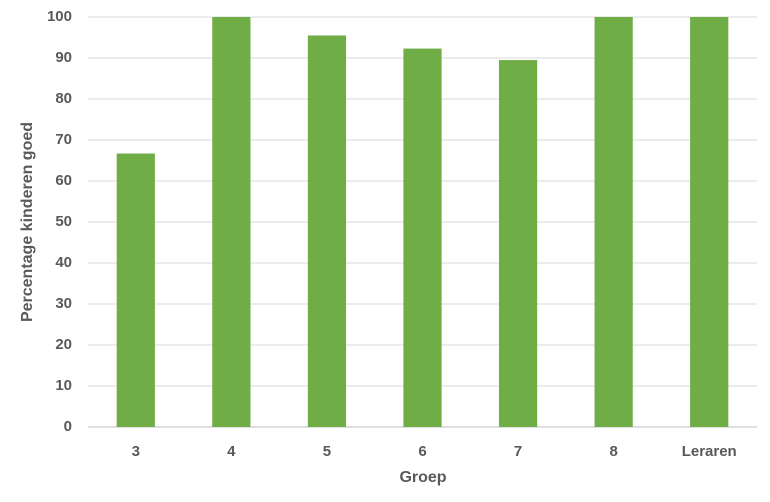 The width and height of the screenshot is (770, 502). What do you see at coordinates (63, 344) in the screenshot?
I see `y-tick-label: 20` at bounding box center [63, 344].